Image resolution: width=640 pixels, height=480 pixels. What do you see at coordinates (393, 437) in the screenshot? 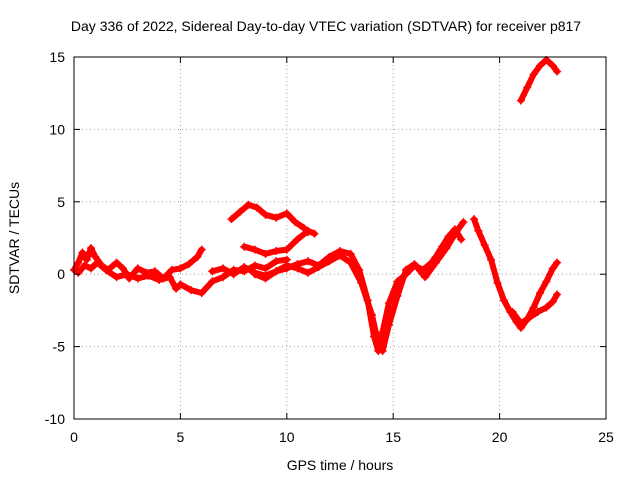
I see `x-tick-label: 15` at bounding box center [393, 437].